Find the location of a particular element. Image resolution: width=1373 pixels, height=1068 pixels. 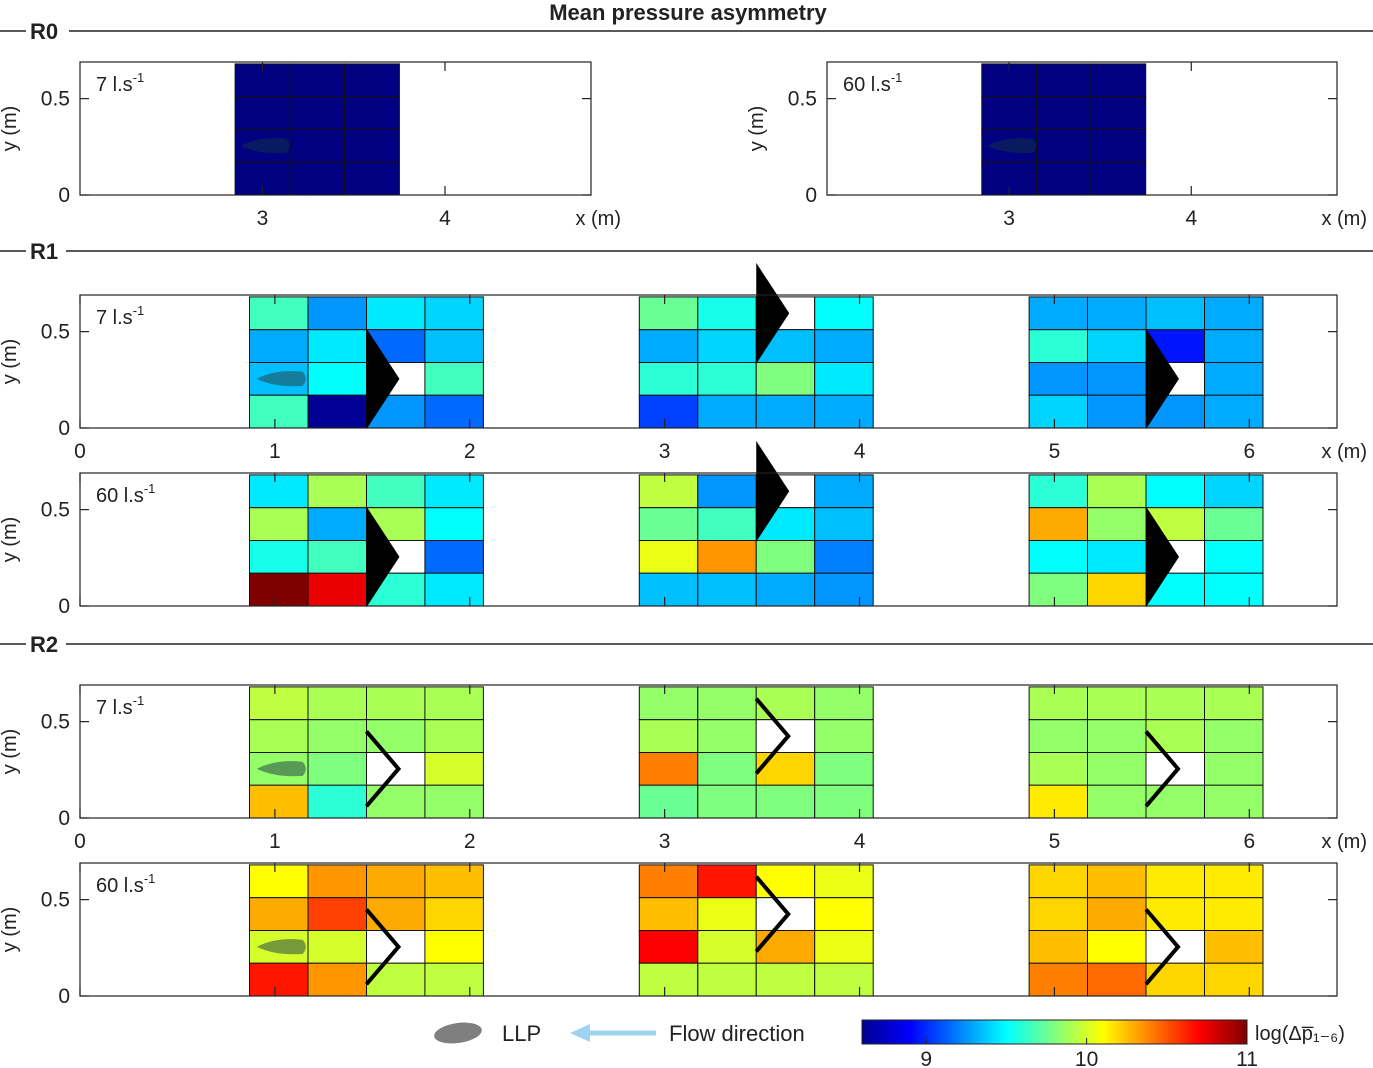

flow-legend-label: Flow direction is located at coordinates (737, 1033).